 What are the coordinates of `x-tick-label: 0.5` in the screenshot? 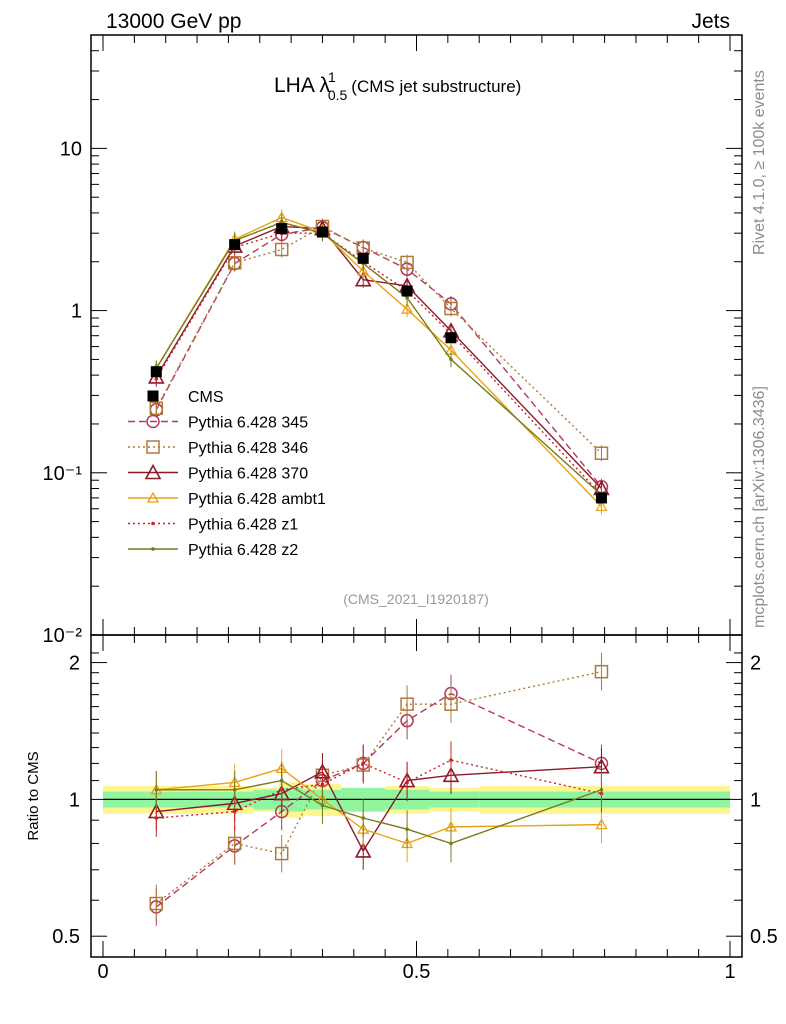 It's located at (417, 972).